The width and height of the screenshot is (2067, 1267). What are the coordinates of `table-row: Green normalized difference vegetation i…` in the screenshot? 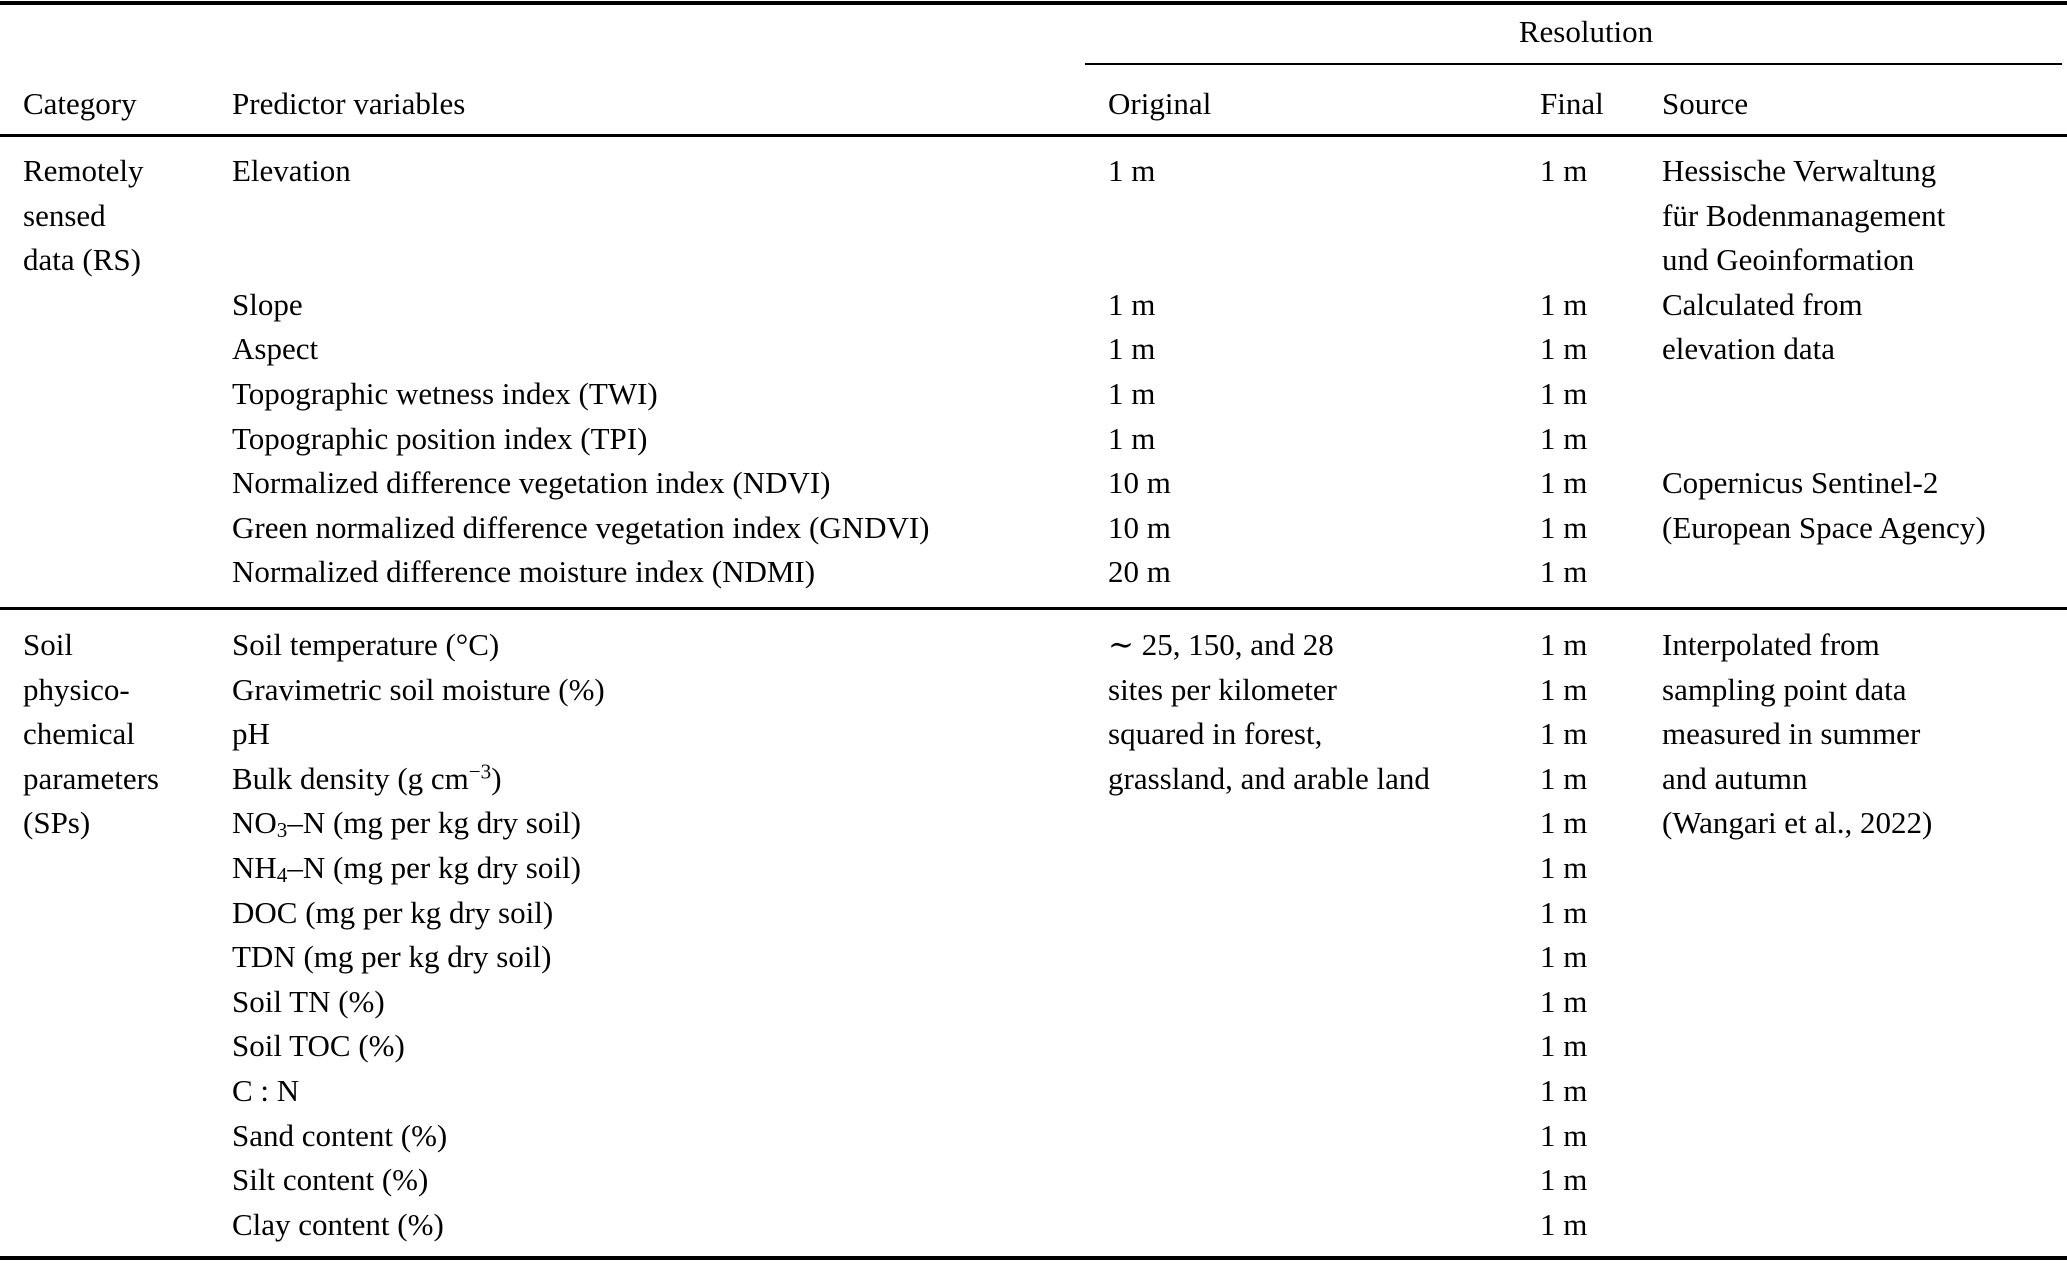 It's located at (1033, 528).